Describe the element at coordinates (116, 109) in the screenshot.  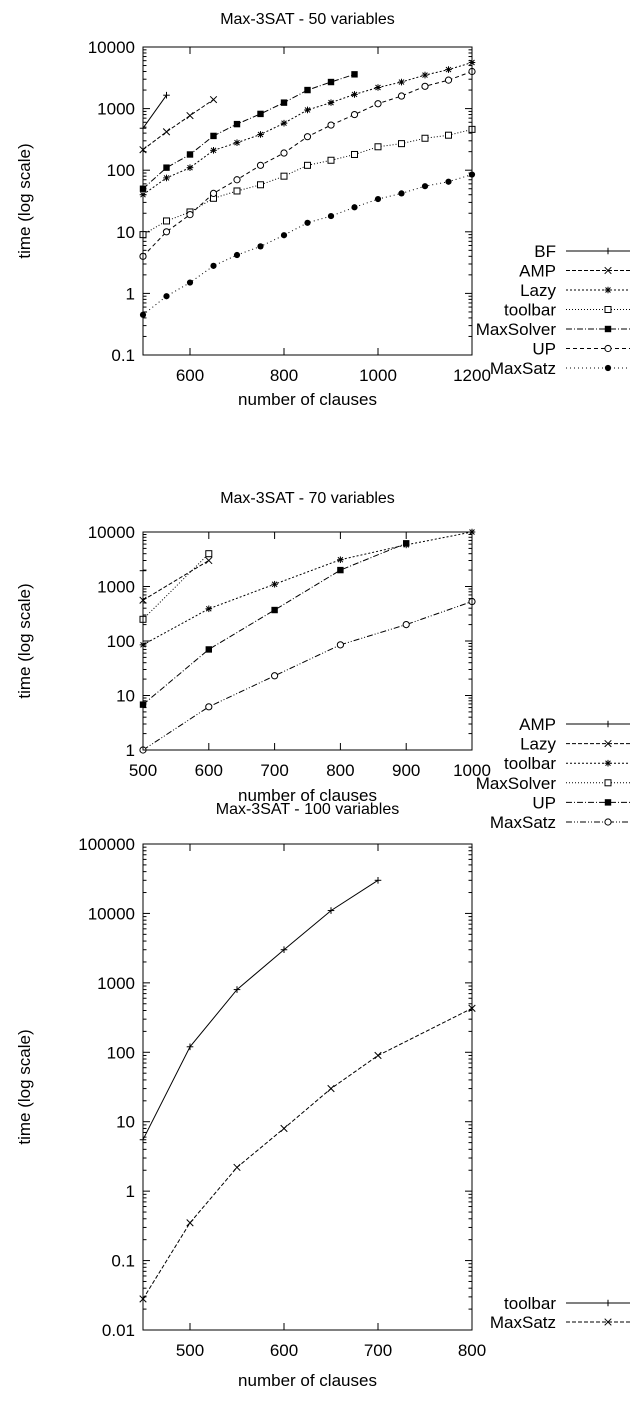
I see `y-tick-label: 1000` at that location.